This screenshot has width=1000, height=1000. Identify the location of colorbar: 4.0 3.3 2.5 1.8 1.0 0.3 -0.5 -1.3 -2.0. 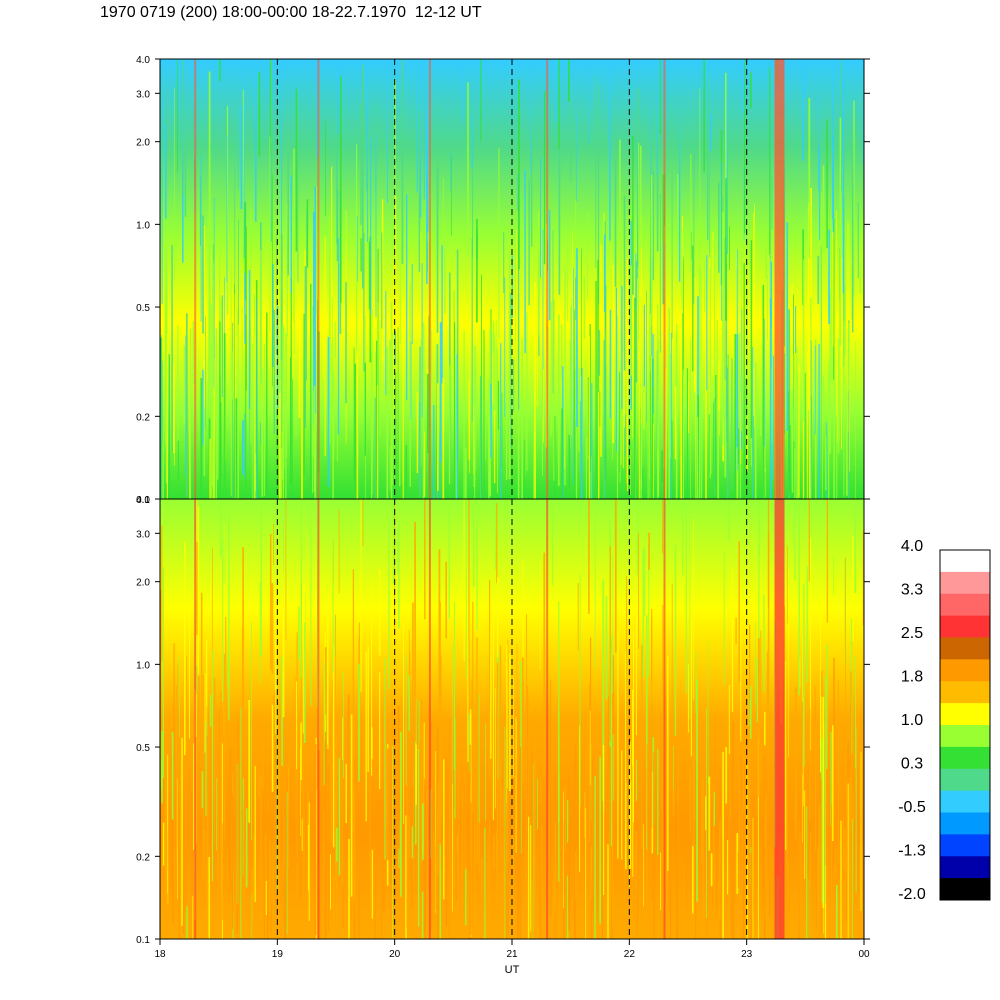
(944, 720).